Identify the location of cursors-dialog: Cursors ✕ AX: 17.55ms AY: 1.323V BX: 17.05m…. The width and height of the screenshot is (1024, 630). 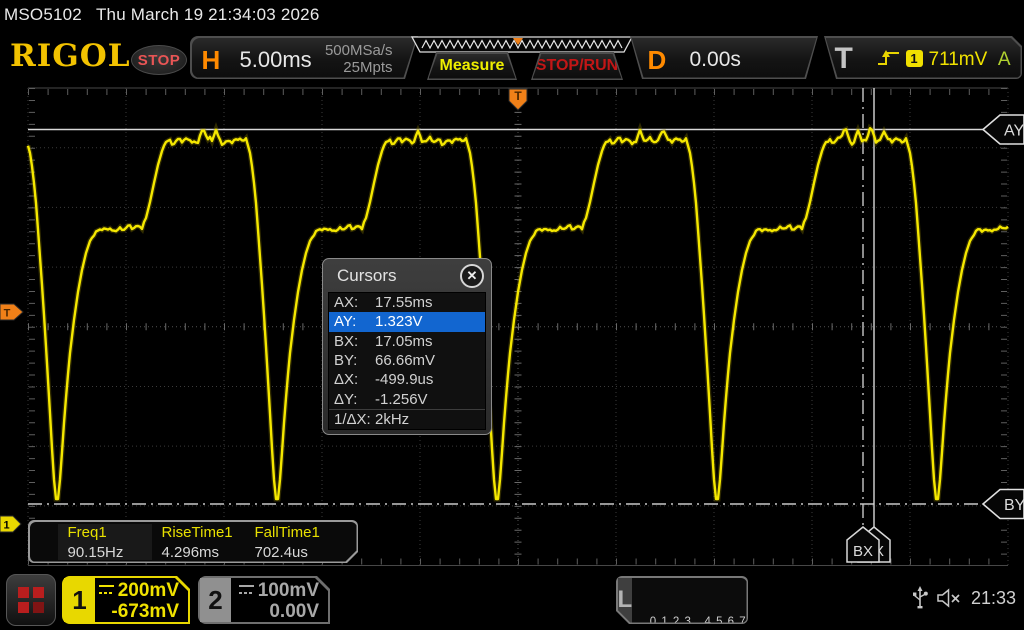
(407, 346).